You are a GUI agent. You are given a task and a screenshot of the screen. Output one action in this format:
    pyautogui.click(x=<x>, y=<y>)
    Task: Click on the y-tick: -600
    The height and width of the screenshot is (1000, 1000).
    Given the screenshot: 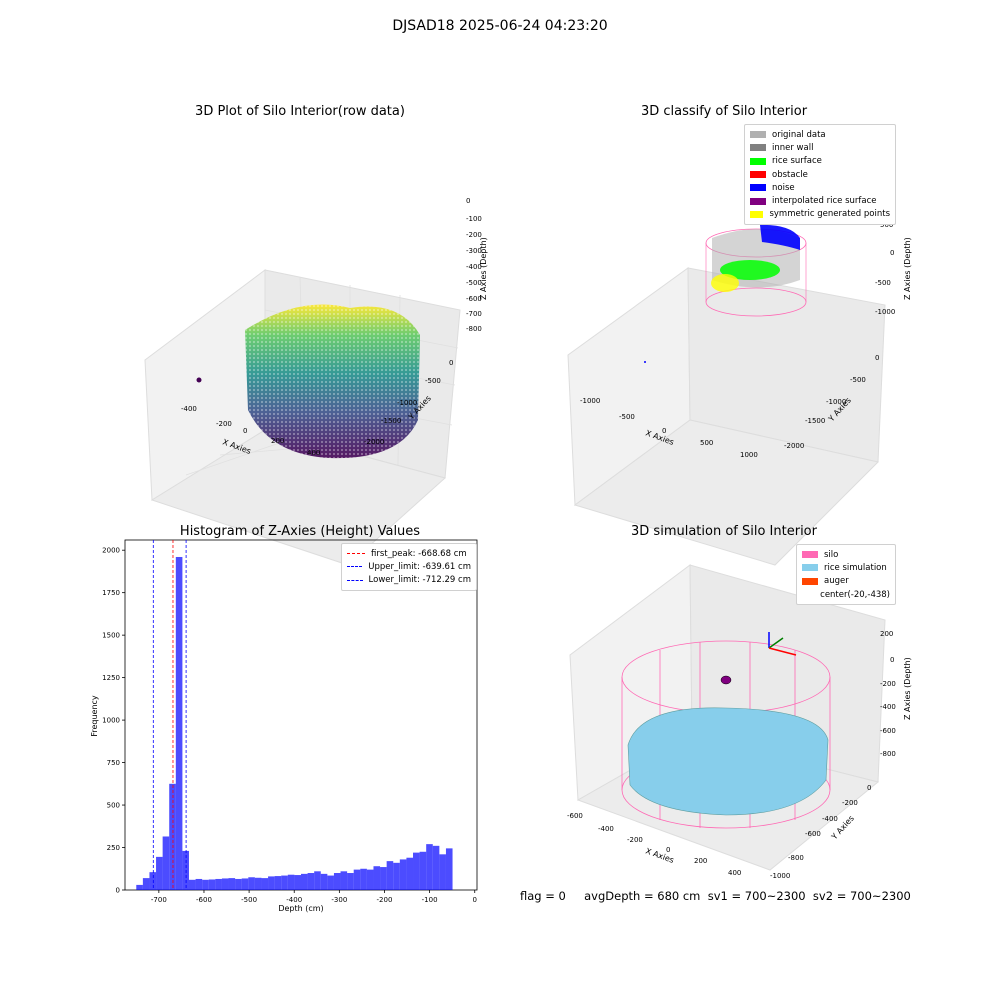 What is the action you would take?
    pyautogui.click(x=813, y=834)
    